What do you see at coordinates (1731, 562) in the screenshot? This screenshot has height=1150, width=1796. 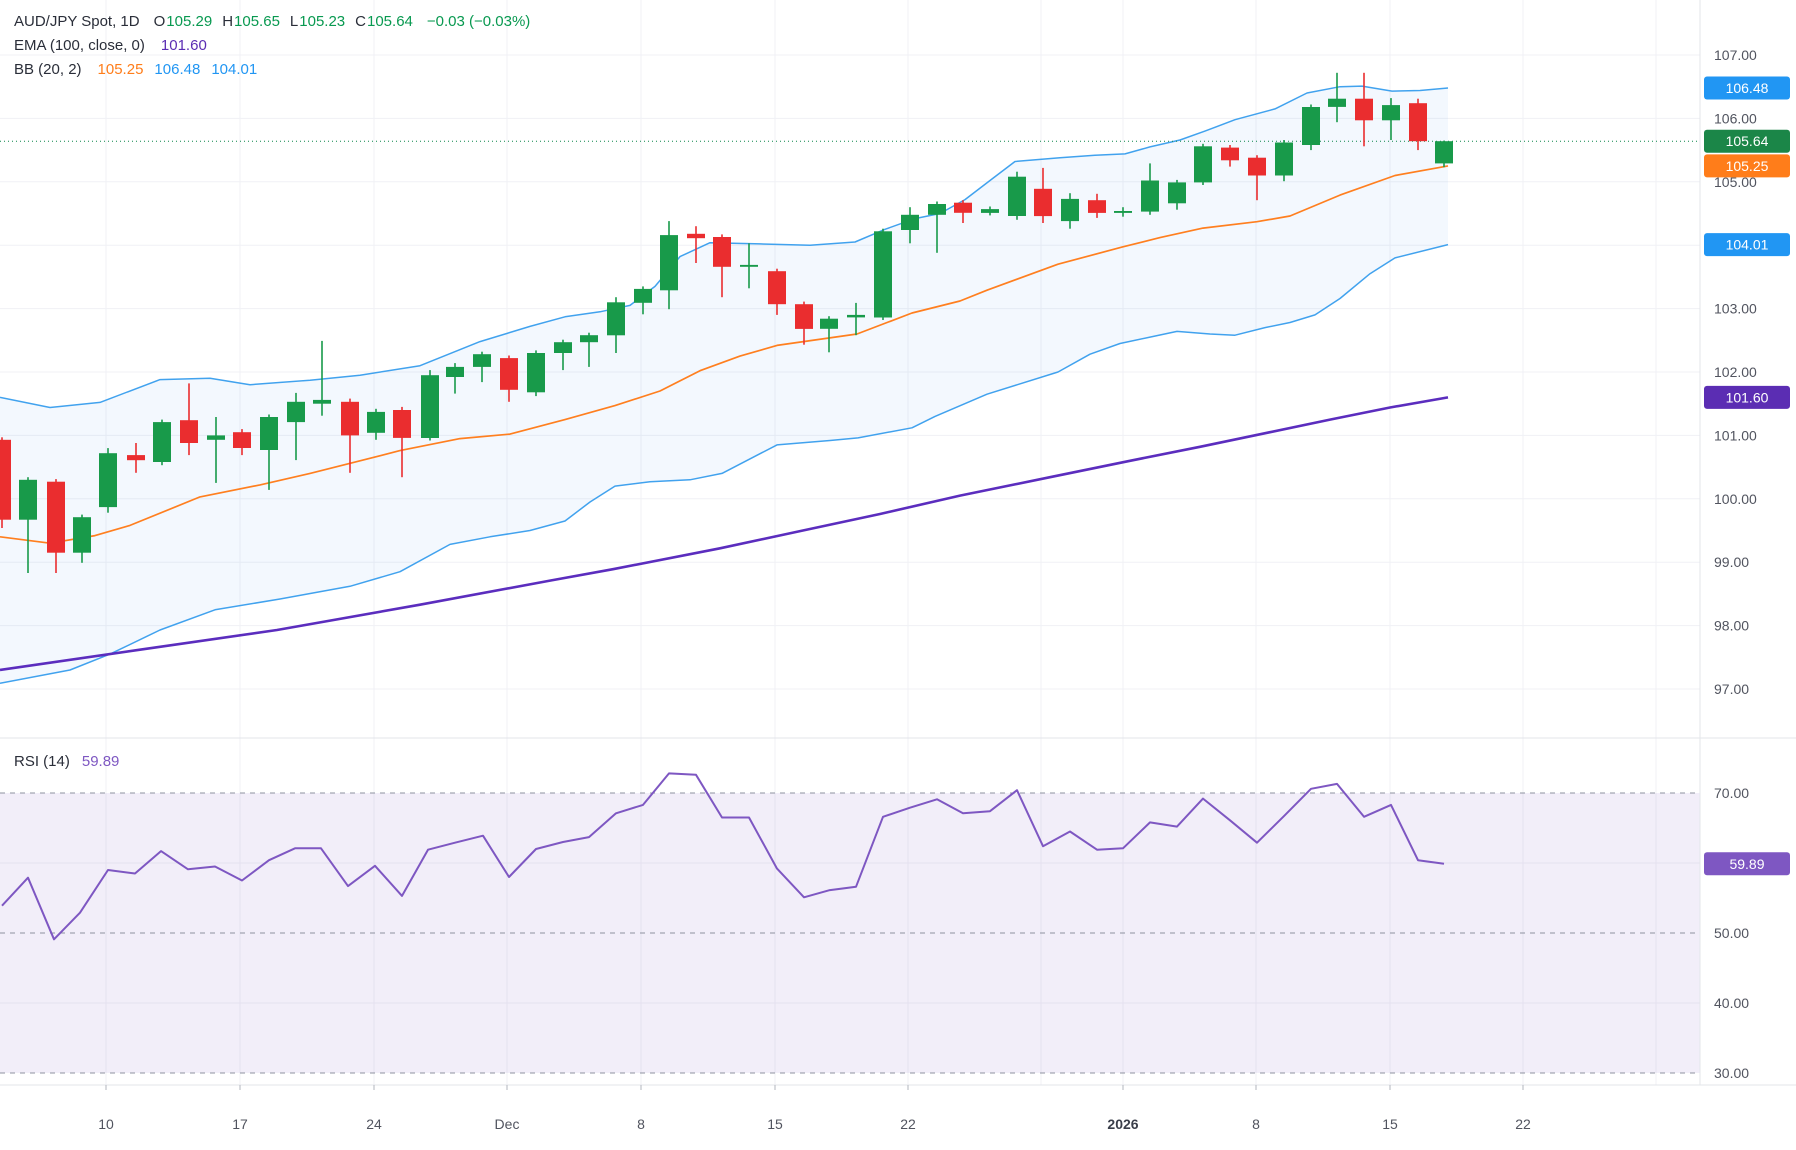 I see `price-tick-label: 99.00` at bounding box center [1731, 562].